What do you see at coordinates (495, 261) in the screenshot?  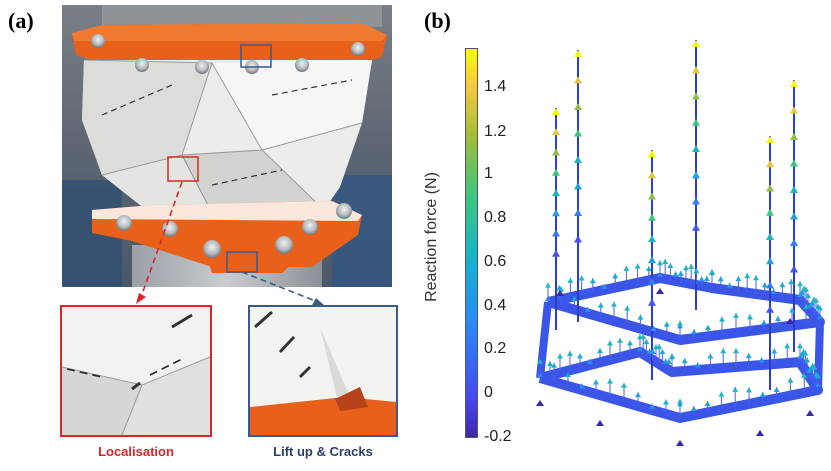 I see `colorbar-tick: 0.6` at bounding box center [495, 261].